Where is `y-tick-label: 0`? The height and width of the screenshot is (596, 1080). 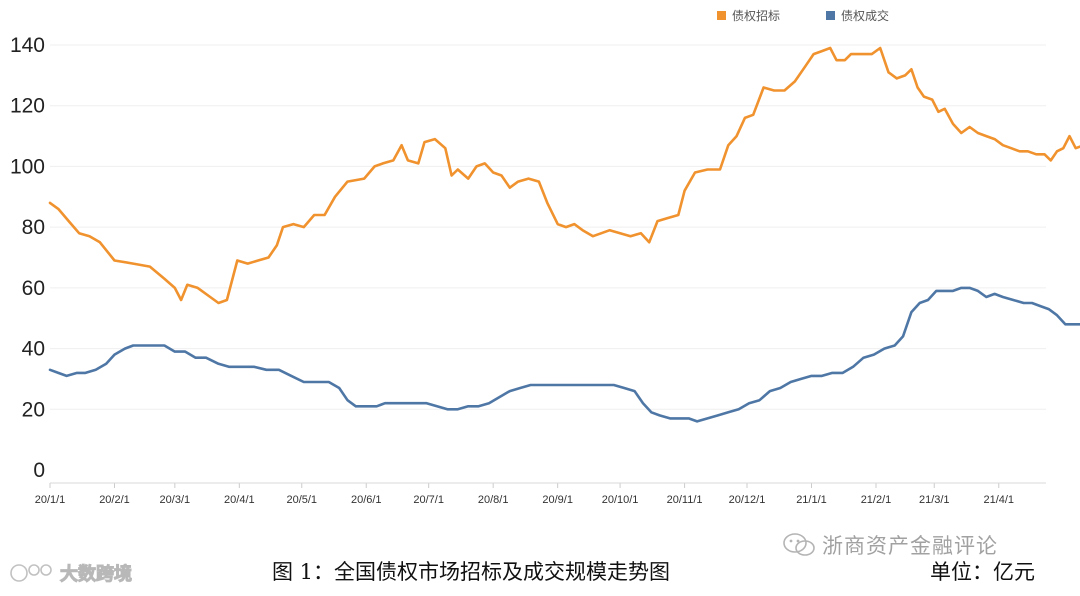 y-tick-label: 0 is located at coordinates (39, 470).